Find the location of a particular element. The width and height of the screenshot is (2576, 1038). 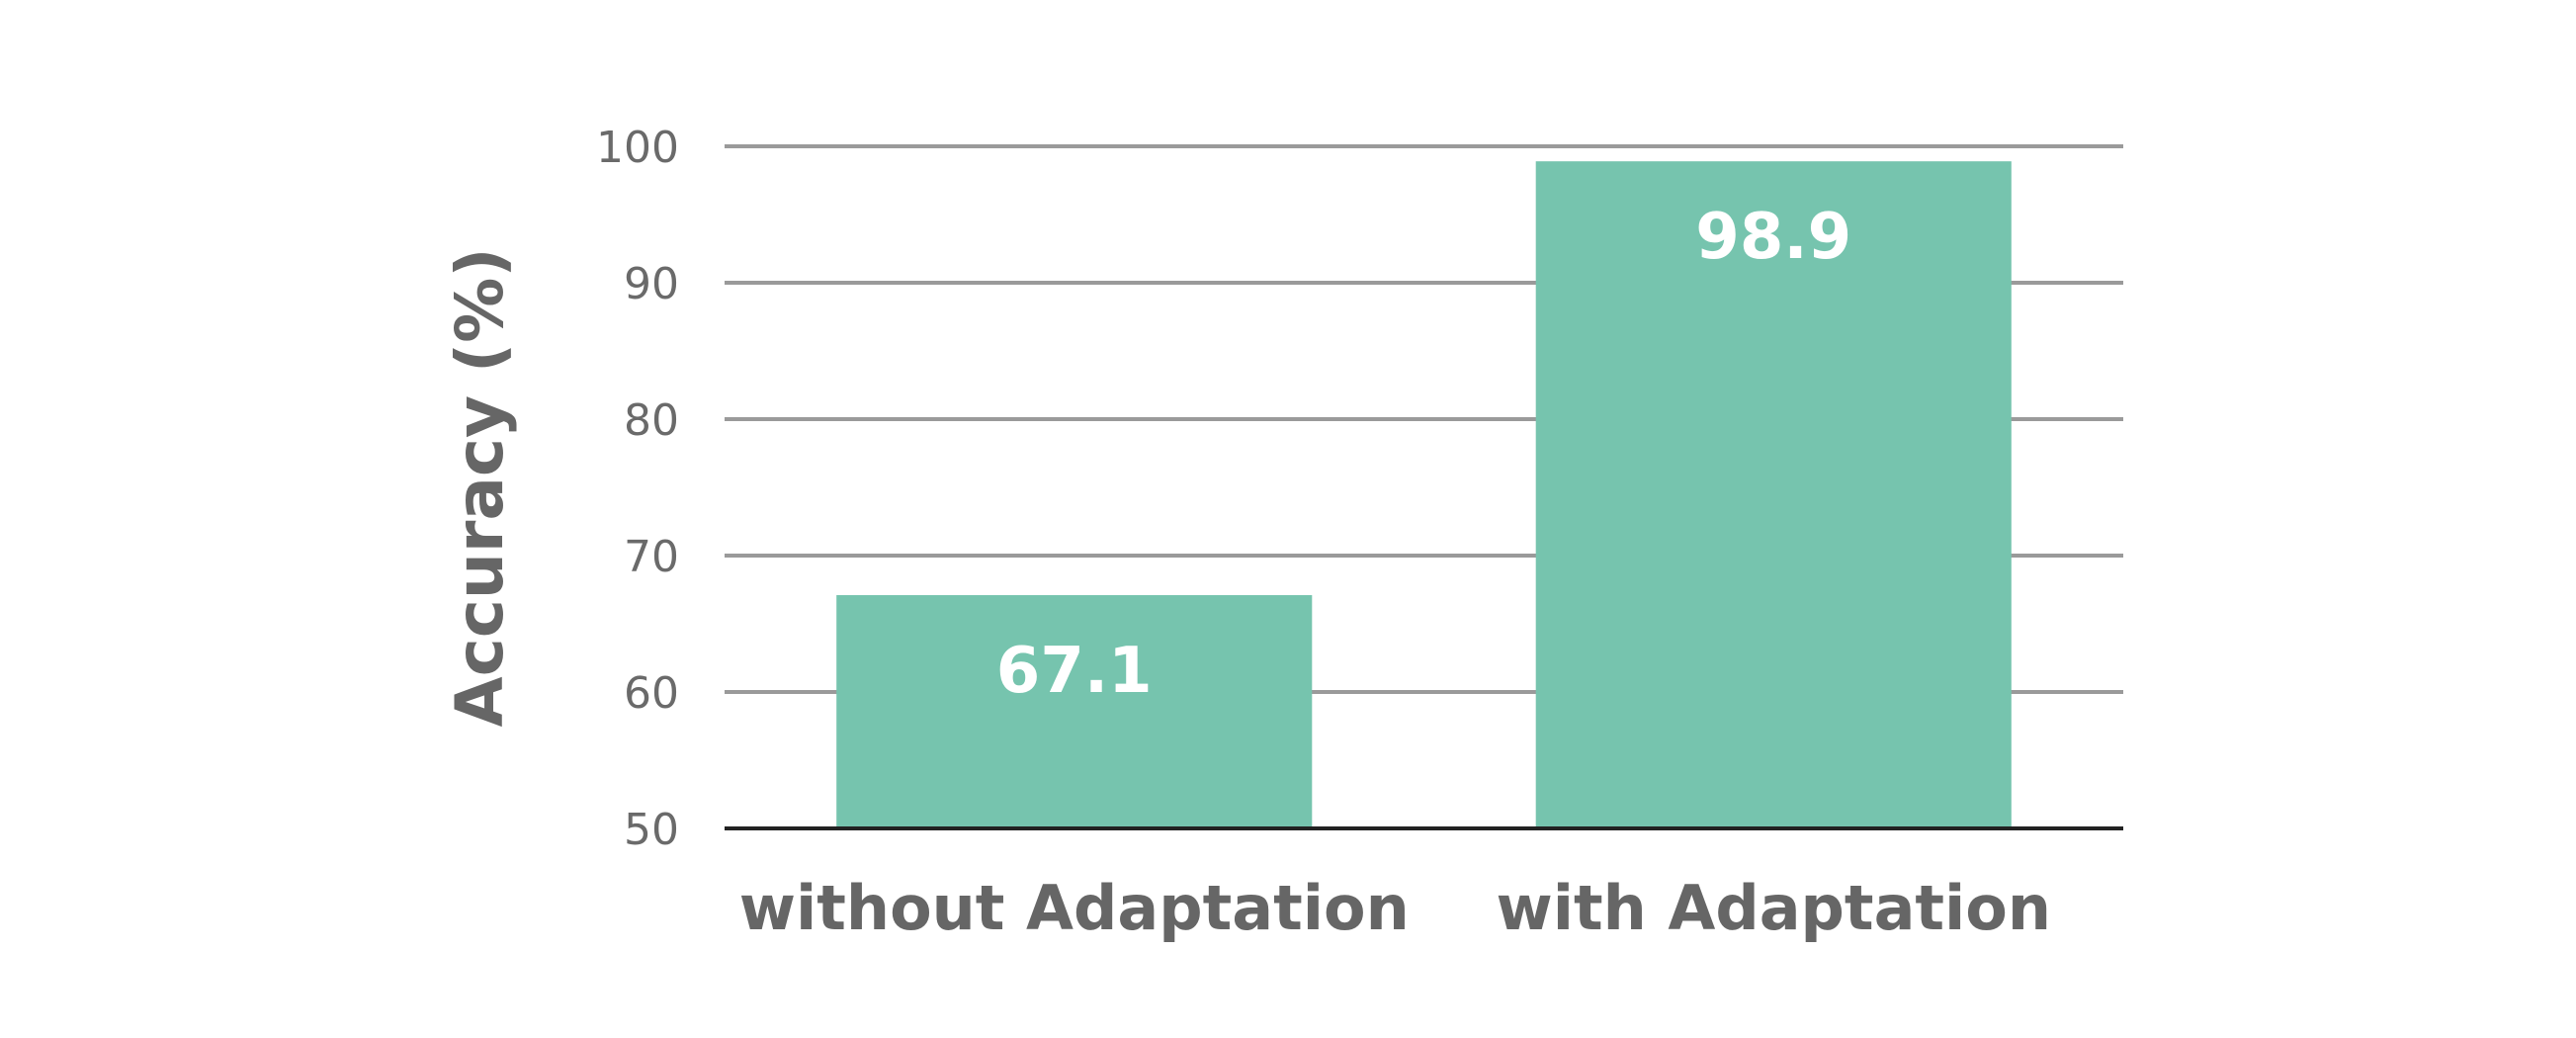

y-tick-label: 60 is located at coordinates (651, 693).